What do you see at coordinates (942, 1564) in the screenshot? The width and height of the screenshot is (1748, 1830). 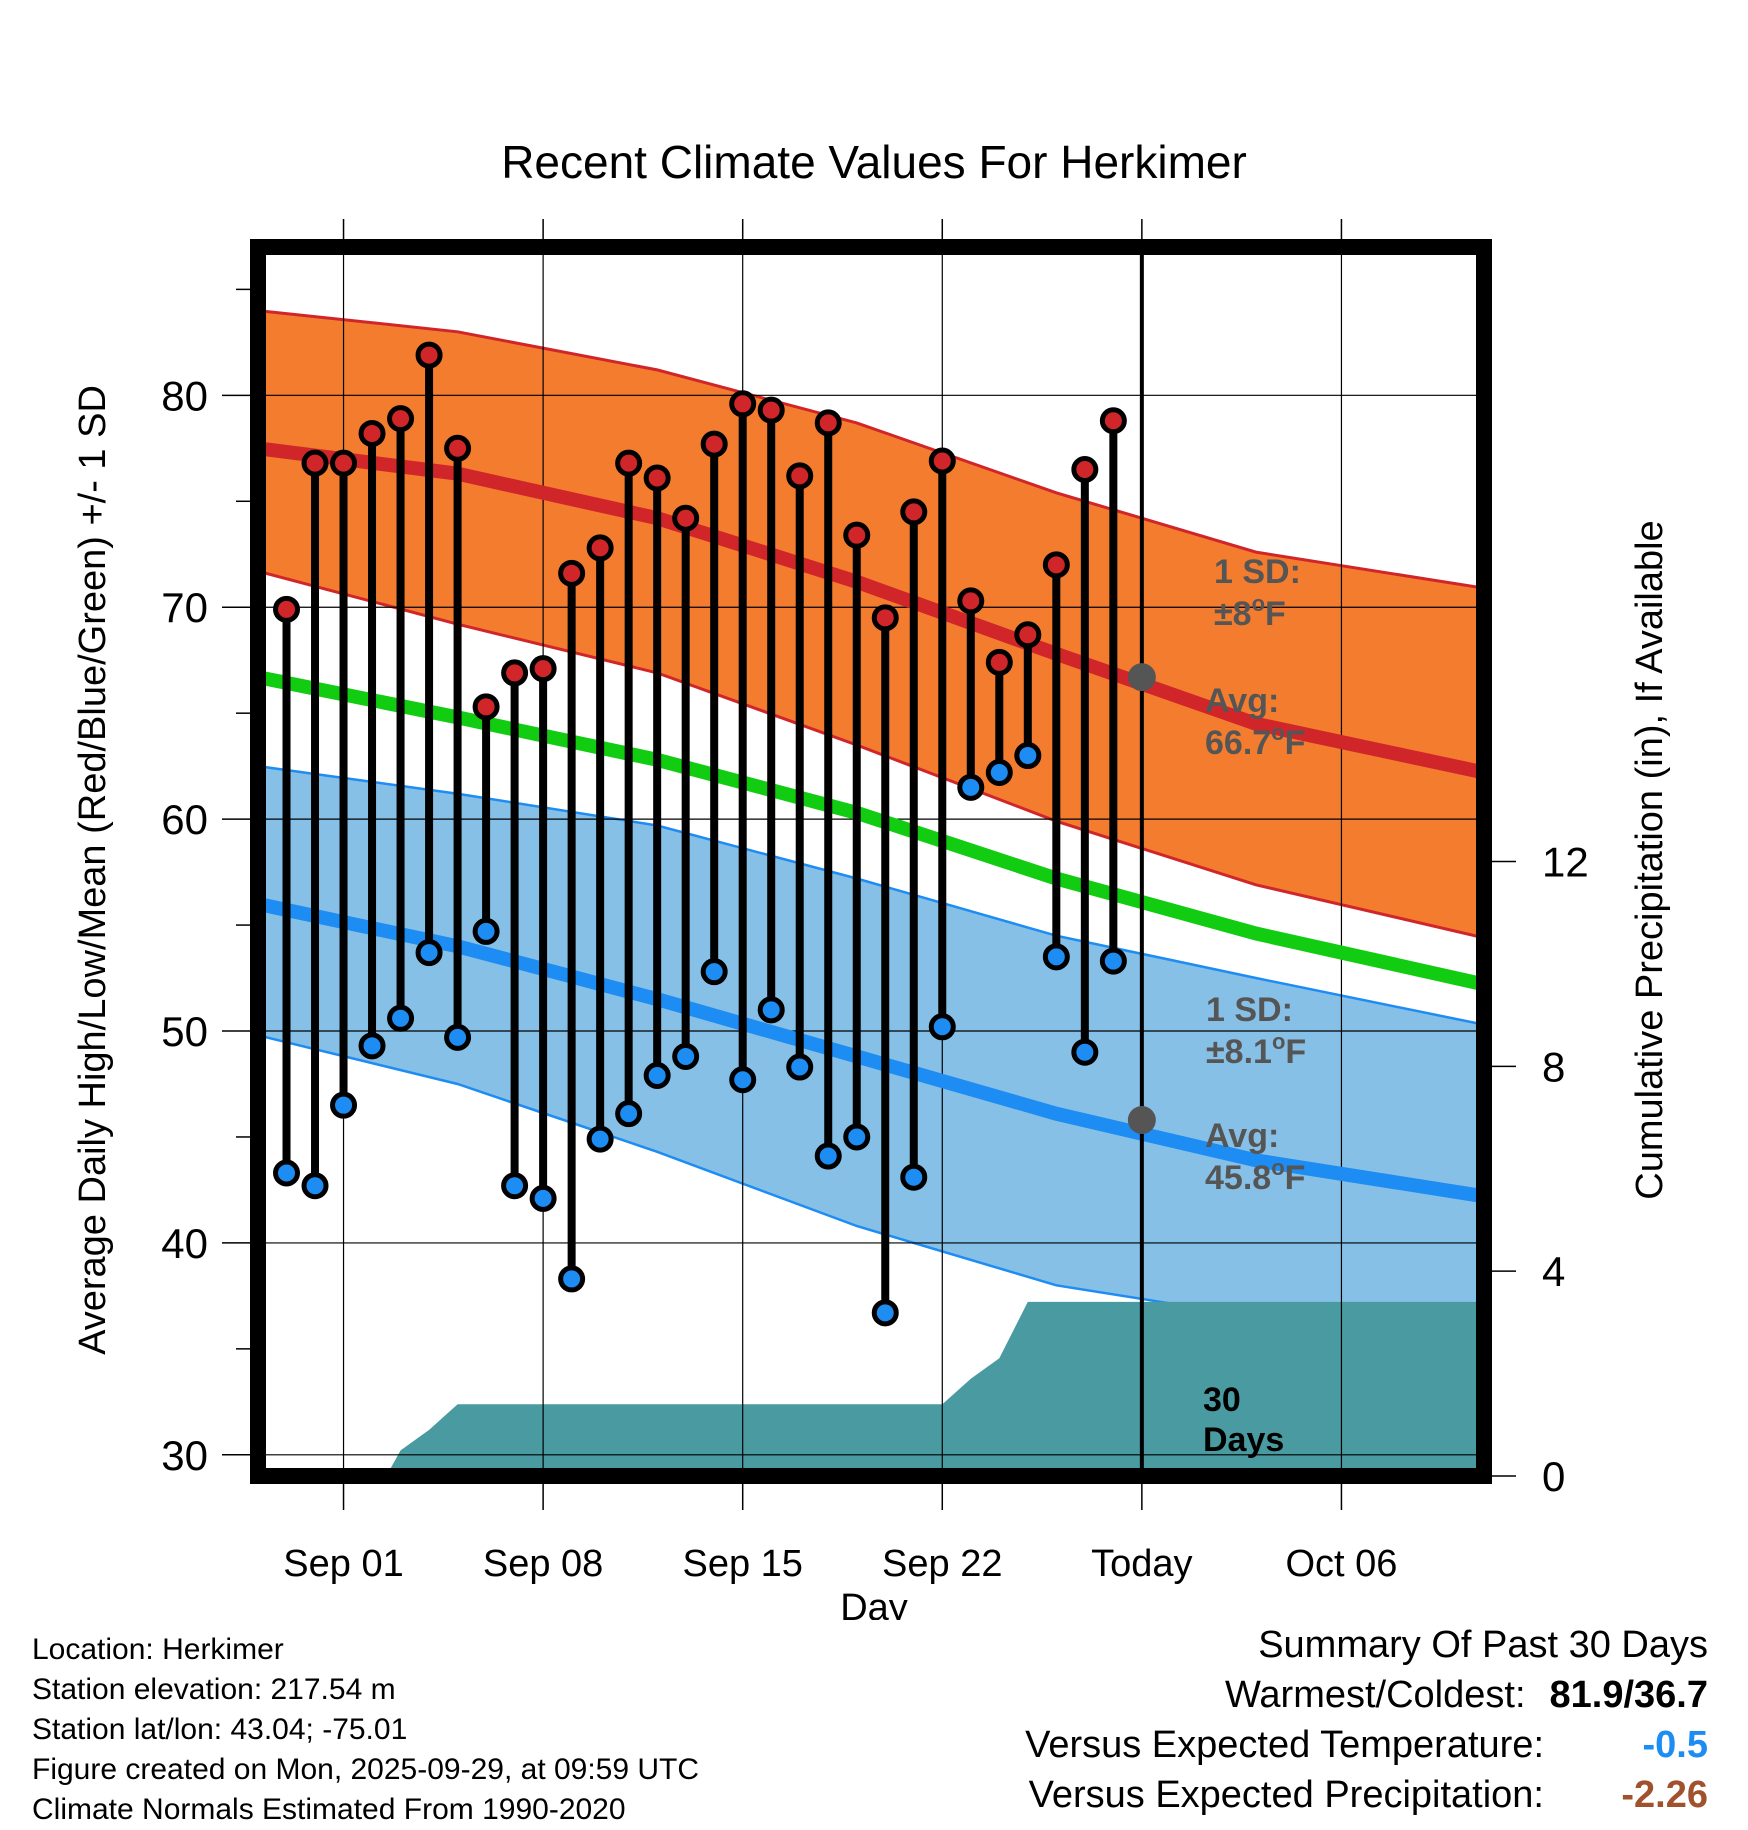 I see `x-tick-label: Sep 22` at bounding box center [942, 1564].